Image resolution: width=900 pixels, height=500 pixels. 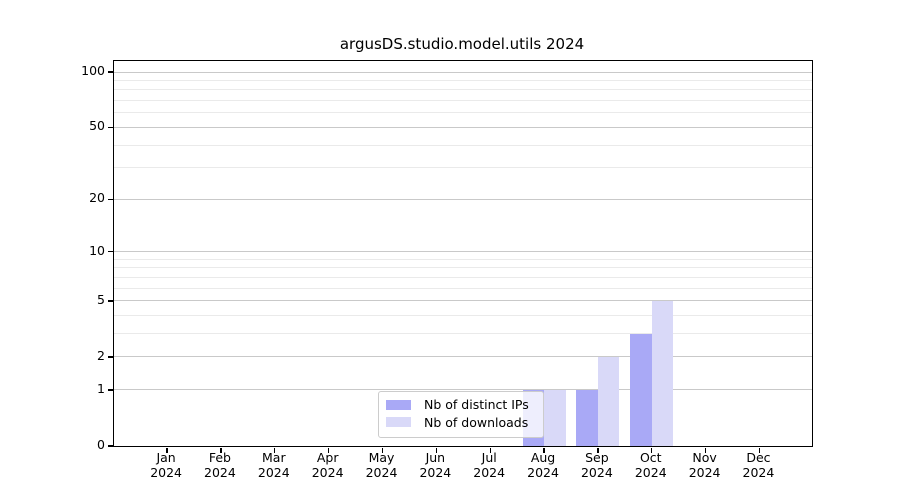 What do you see at coordinates (597, 457) in the screenshot?
I see `x-tick-month: Sep` at bounding box center [597, 457].